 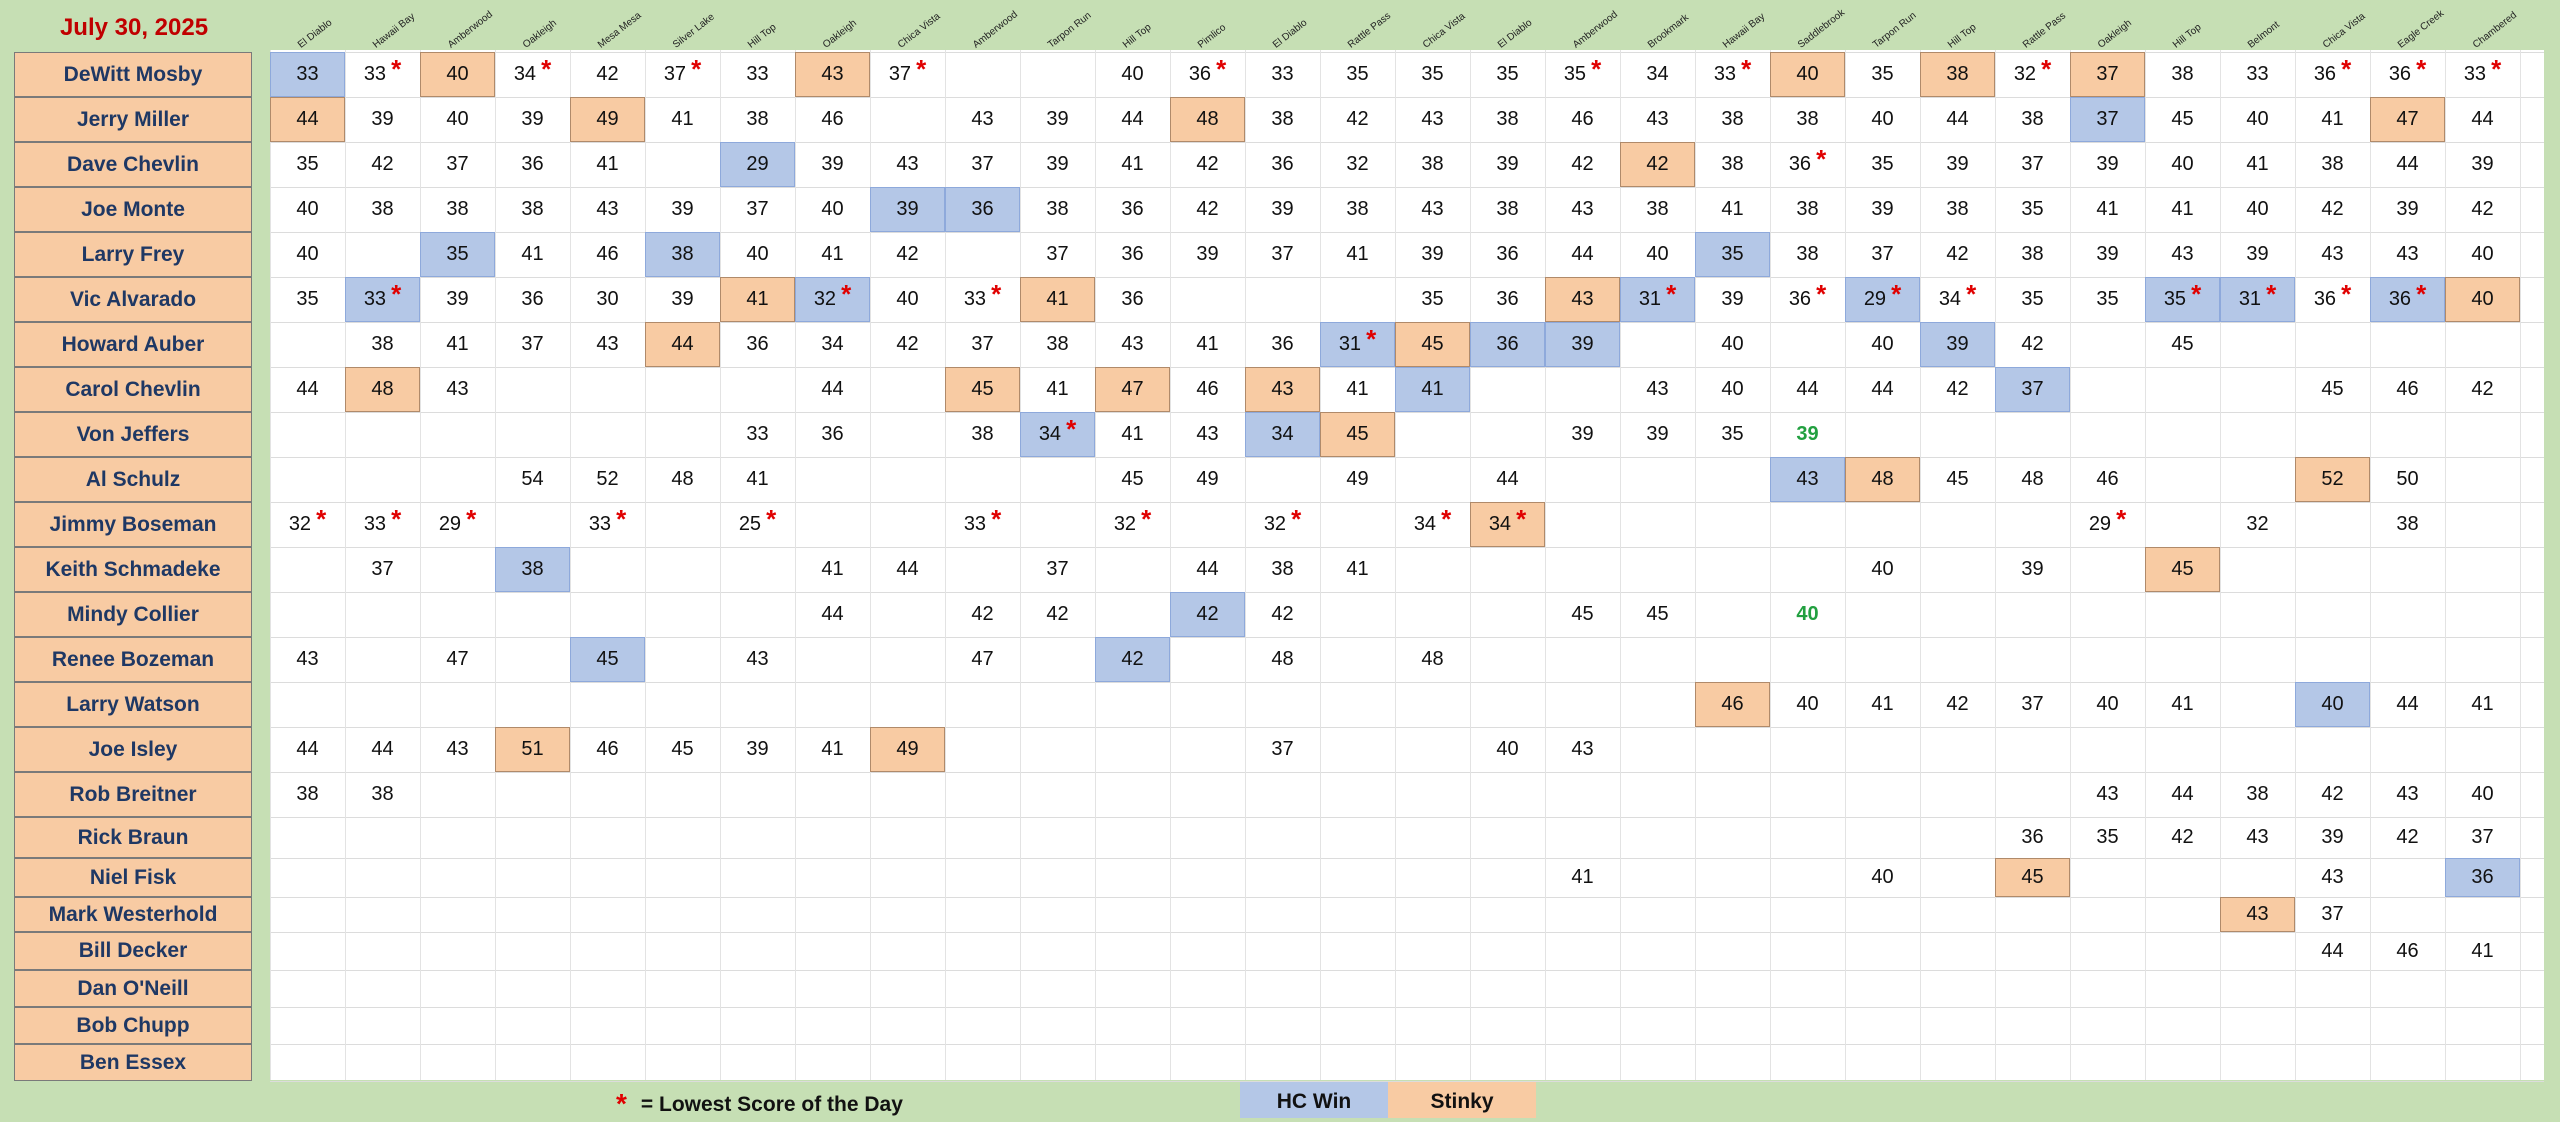 What do you see at coordinates (1507, 524) in the screenshot?
I see `score-cell: 34 *` at bounding box center [1507, 524].